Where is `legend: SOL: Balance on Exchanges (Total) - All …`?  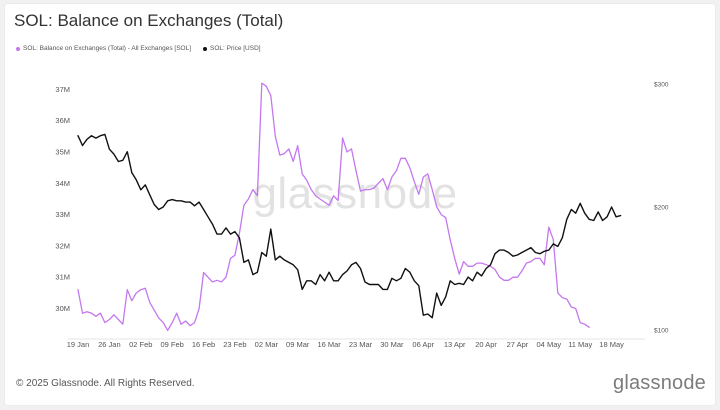 legend: SOL: Balance on Exchanges (Total) - All … is located at coordinates (138, 48).